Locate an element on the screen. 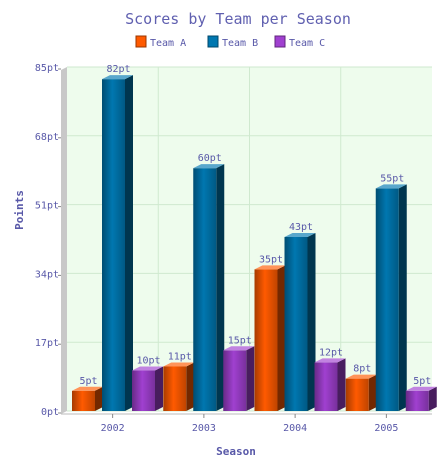 The image size is (440, 463). chart-title: Scores by Team per Season is located at coordinates (238, 19).